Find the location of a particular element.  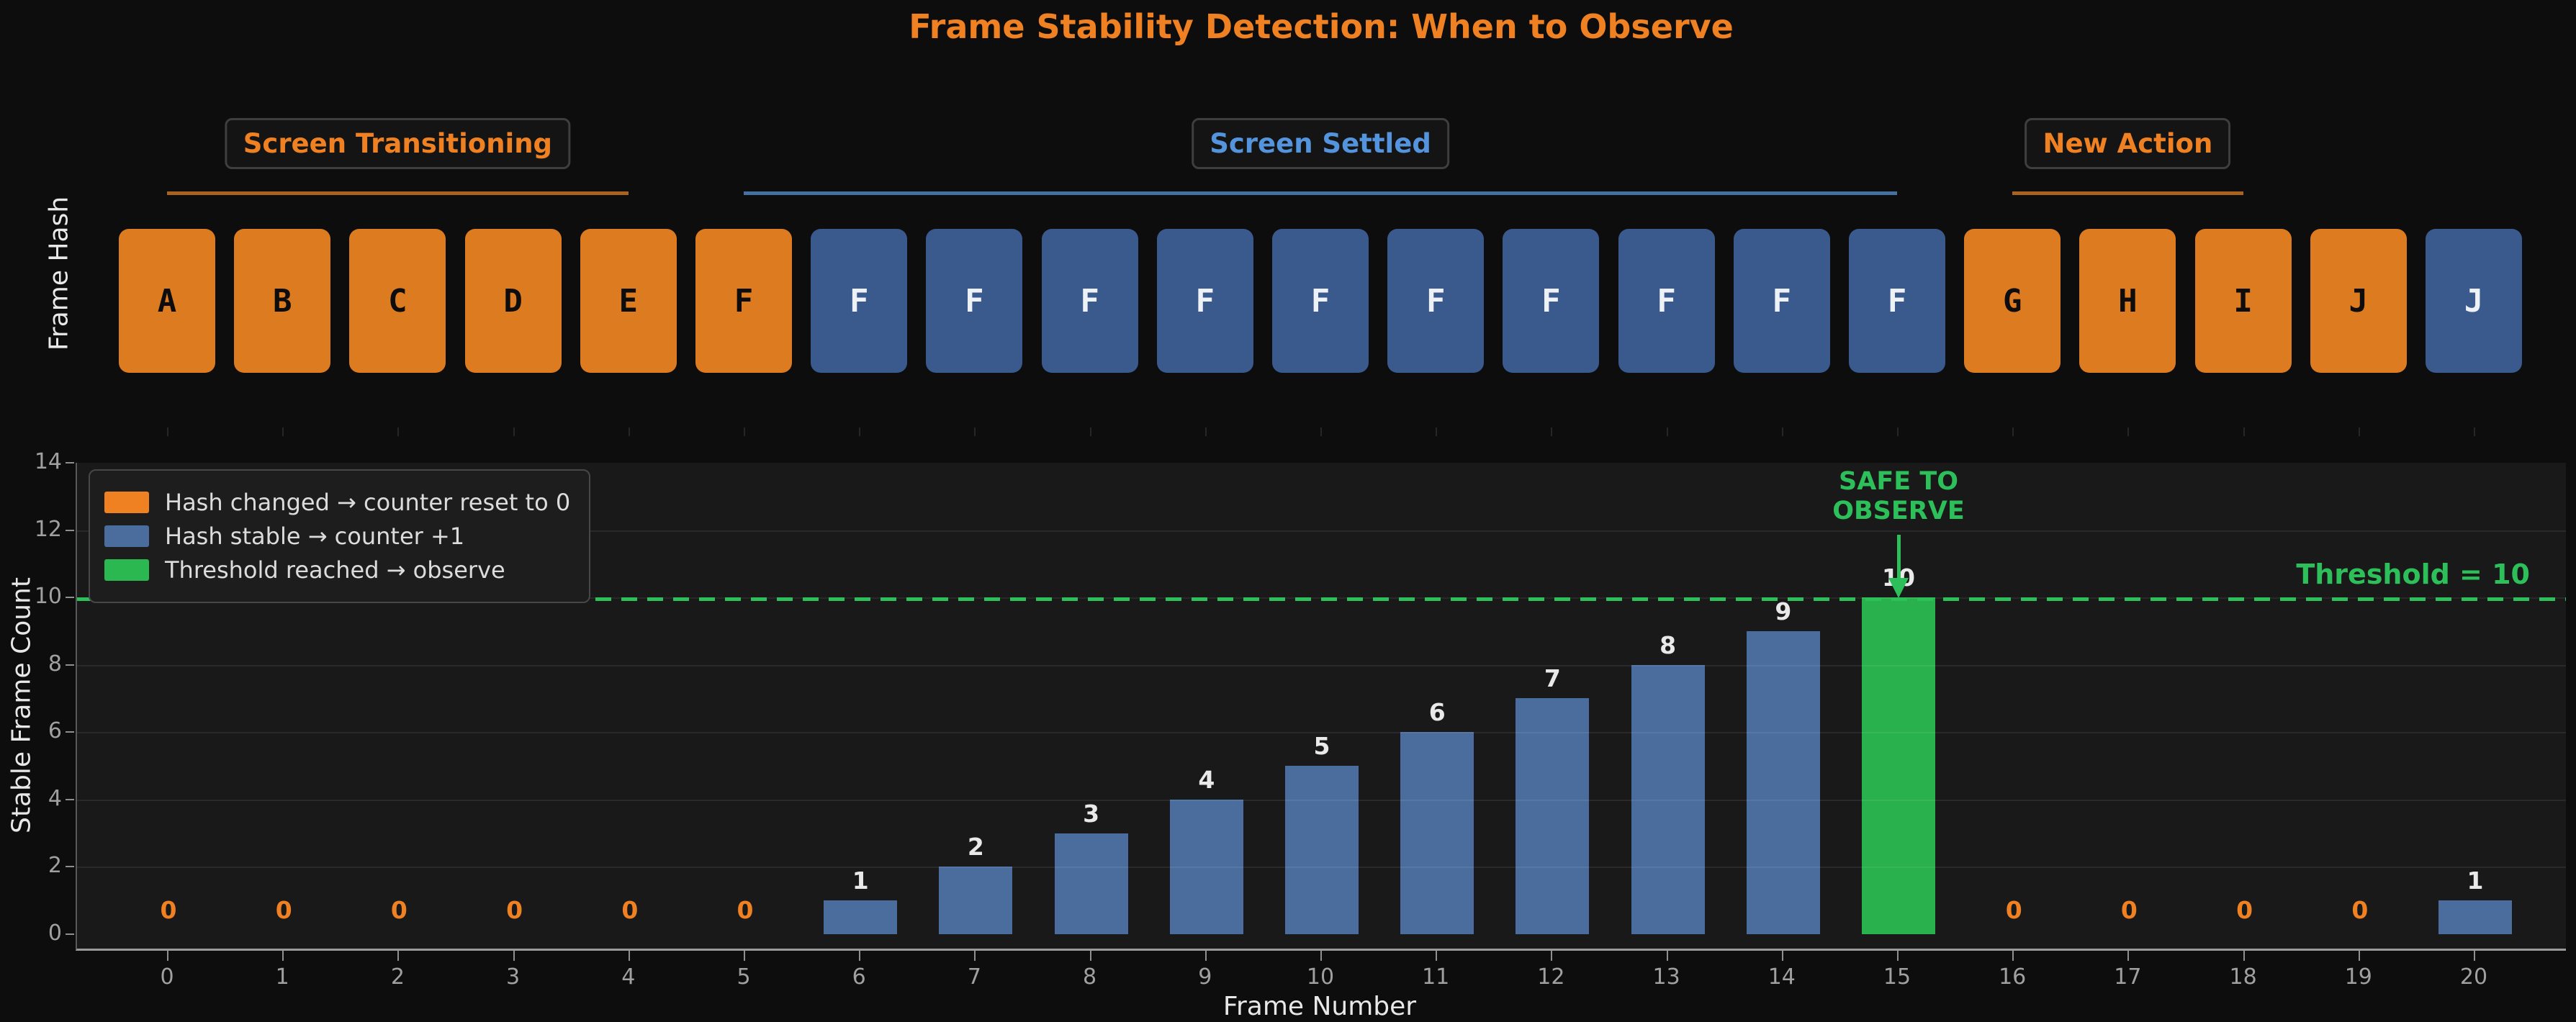

y-tick-label-10: 10 is located at coordinates (48, 597).